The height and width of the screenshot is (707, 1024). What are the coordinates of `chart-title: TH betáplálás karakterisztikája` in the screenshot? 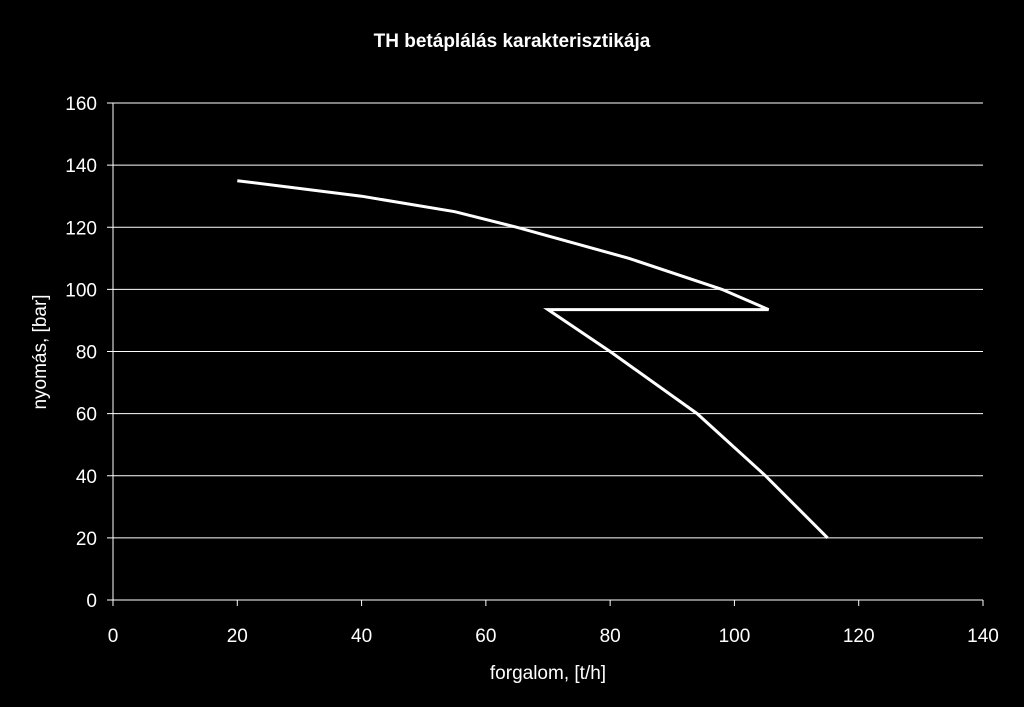 It's located at (512, 41).